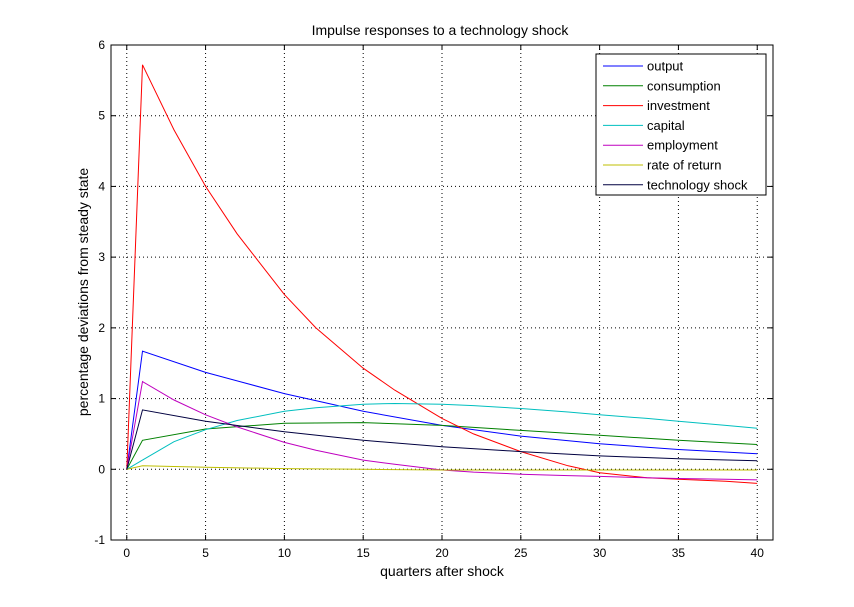 This screenshot has height=607, width=854. What do you see at coordinates (665, 66) in the screenshot?
I see `legend-label: output` at bounding box center [665, 66].